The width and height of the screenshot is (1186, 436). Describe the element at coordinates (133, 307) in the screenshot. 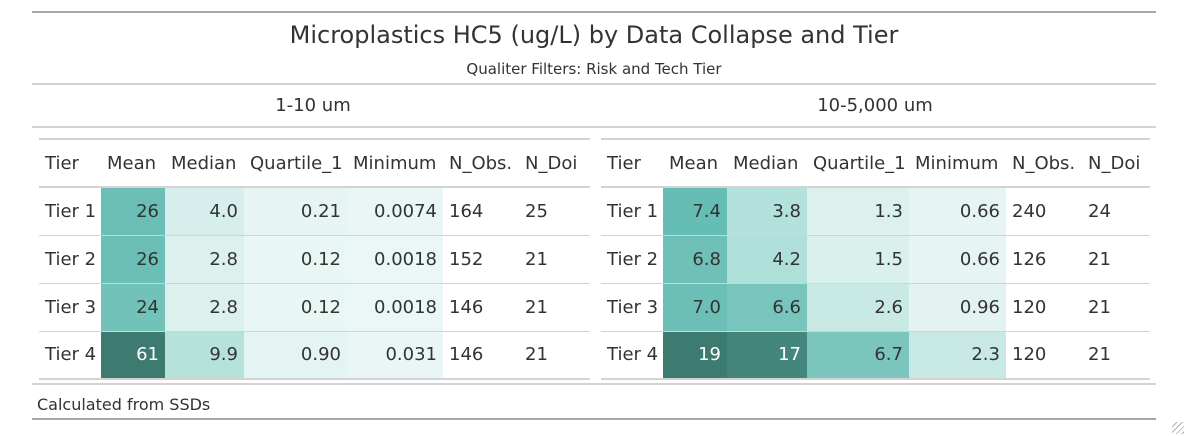

I see `cell-mean: 24` at that location.